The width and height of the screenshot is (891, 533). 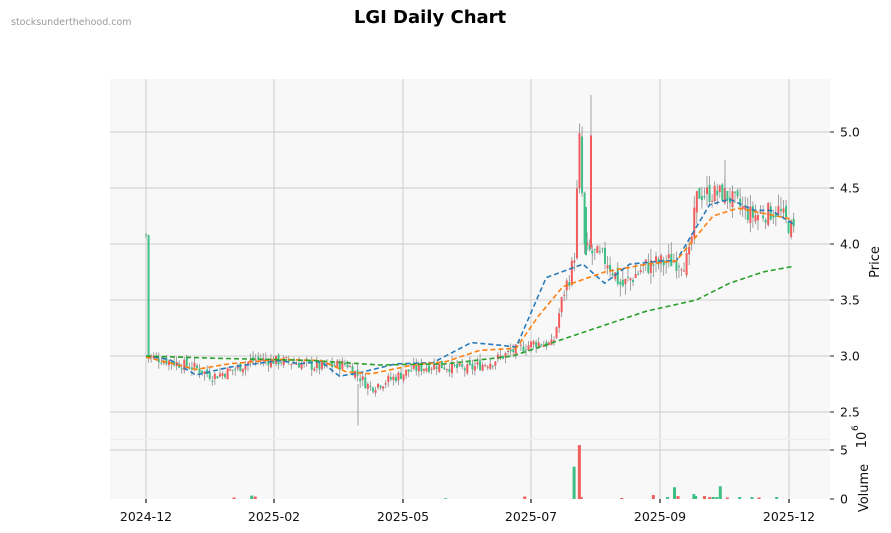 I want to click on y-tick-label: 5.0, so click(x=850, y=132).